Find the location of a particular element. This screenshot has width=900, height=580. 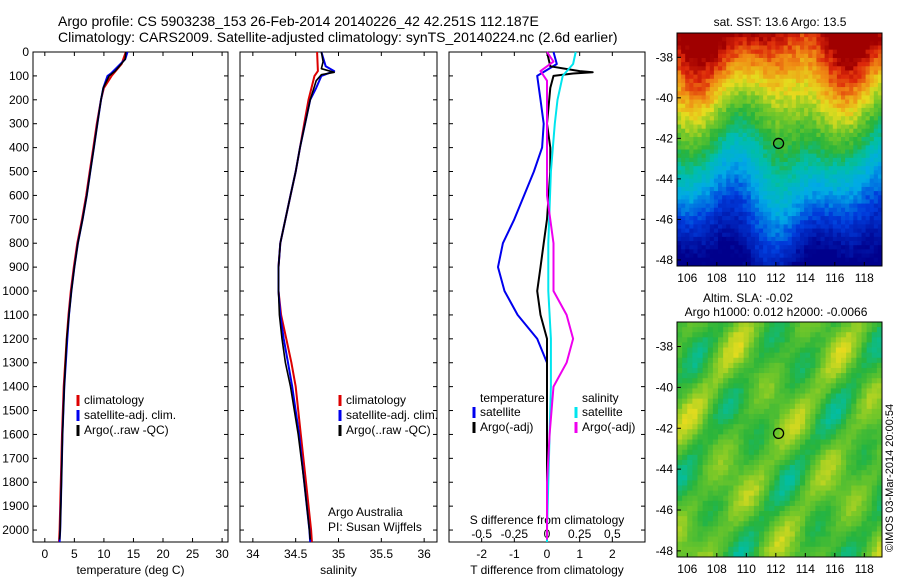

s-diff-tick-label: -0.5 is located at coordinates (481, 534).